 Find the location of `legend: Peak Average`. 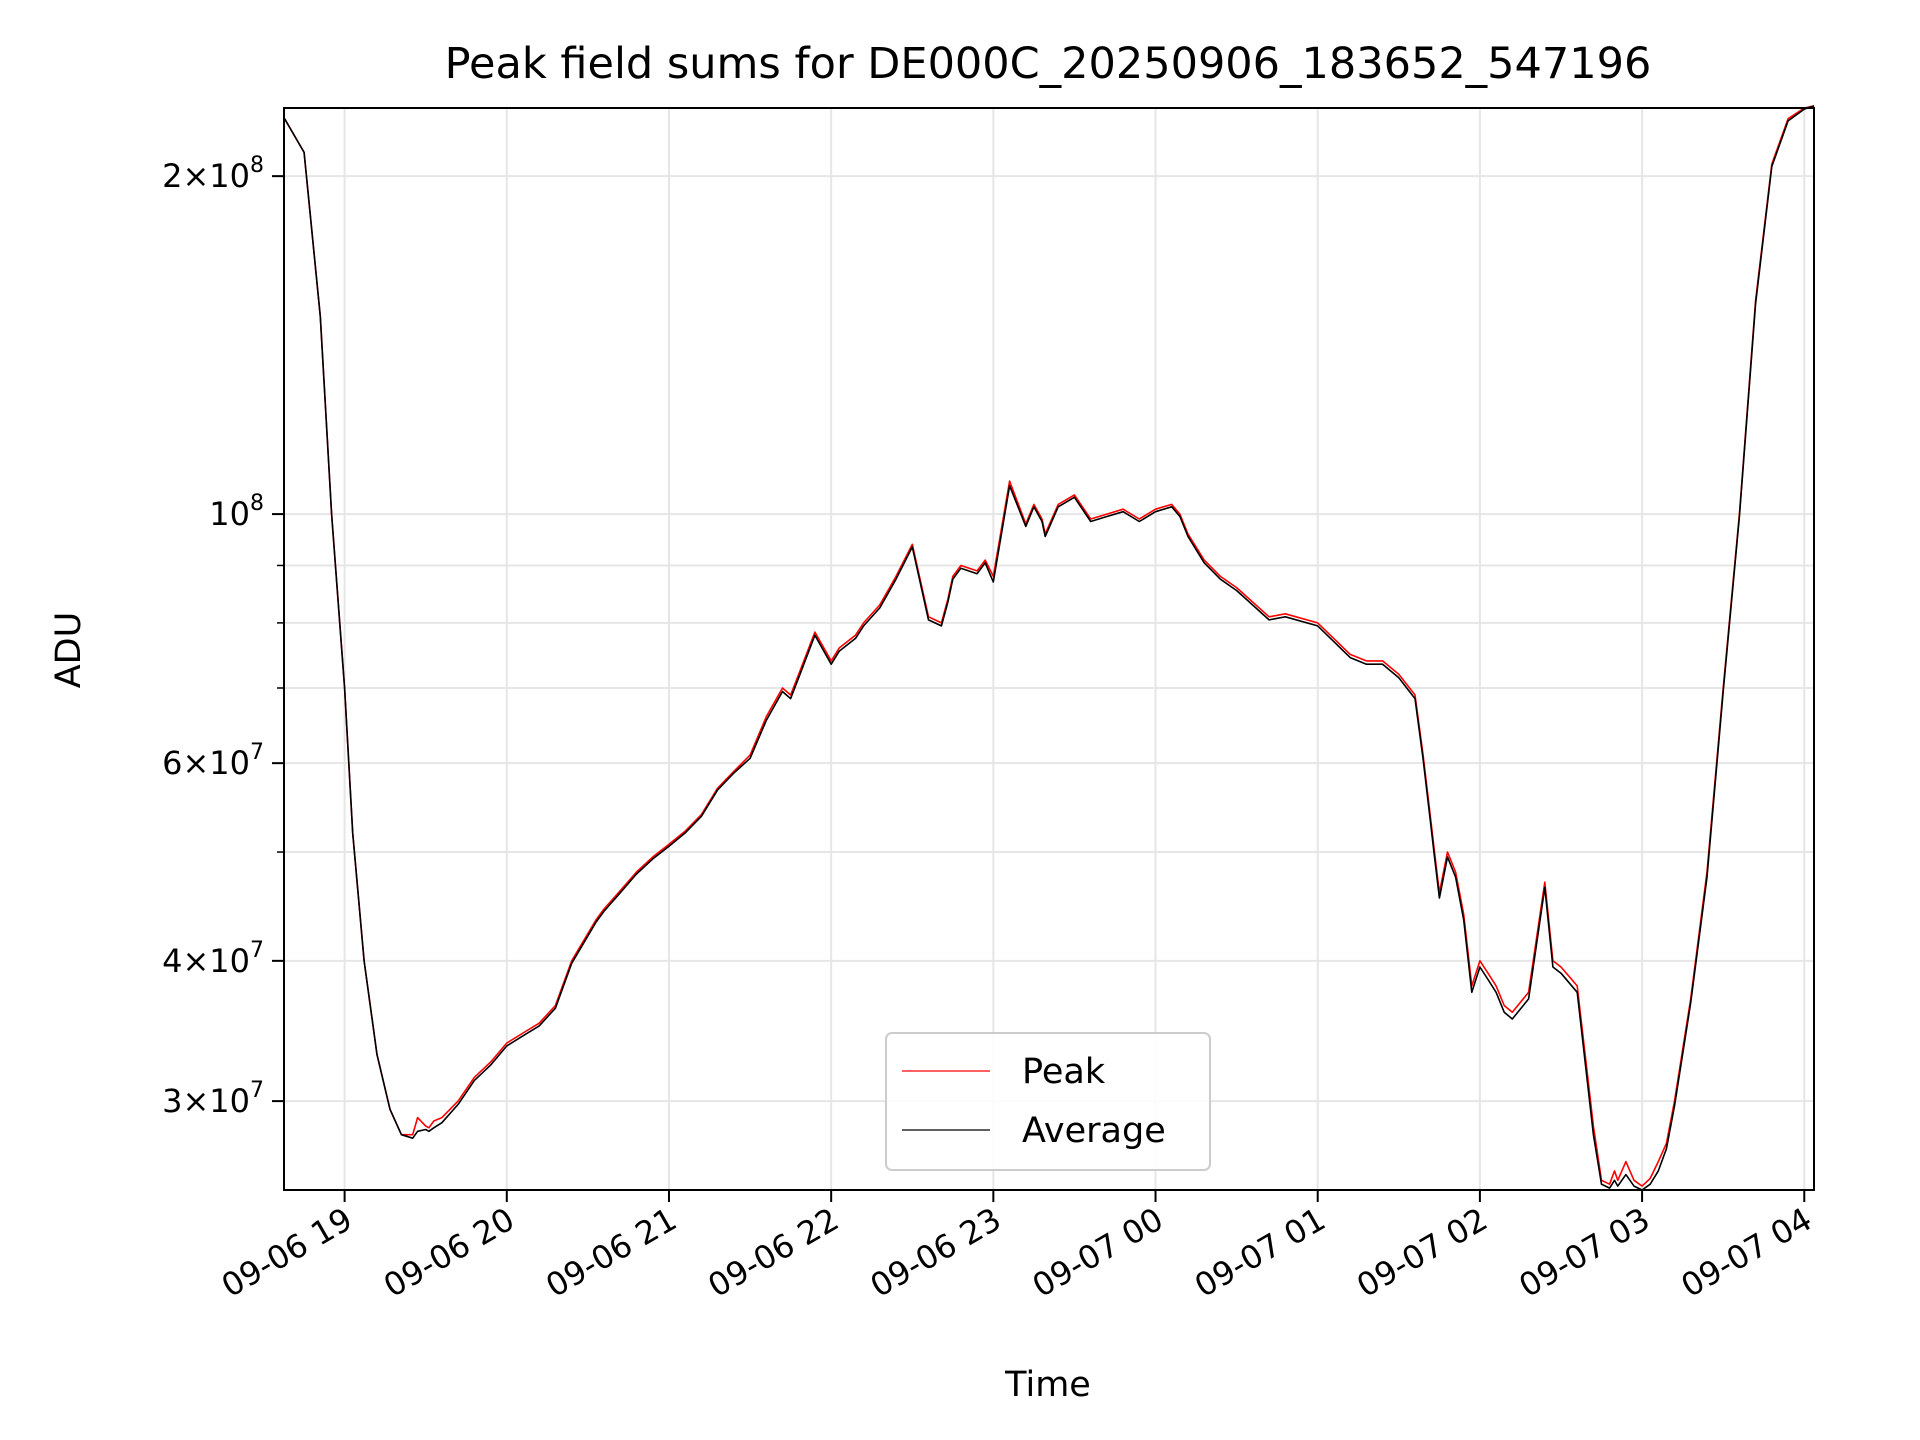

legend: Peak Average is located at coordinates (1048, 1101).